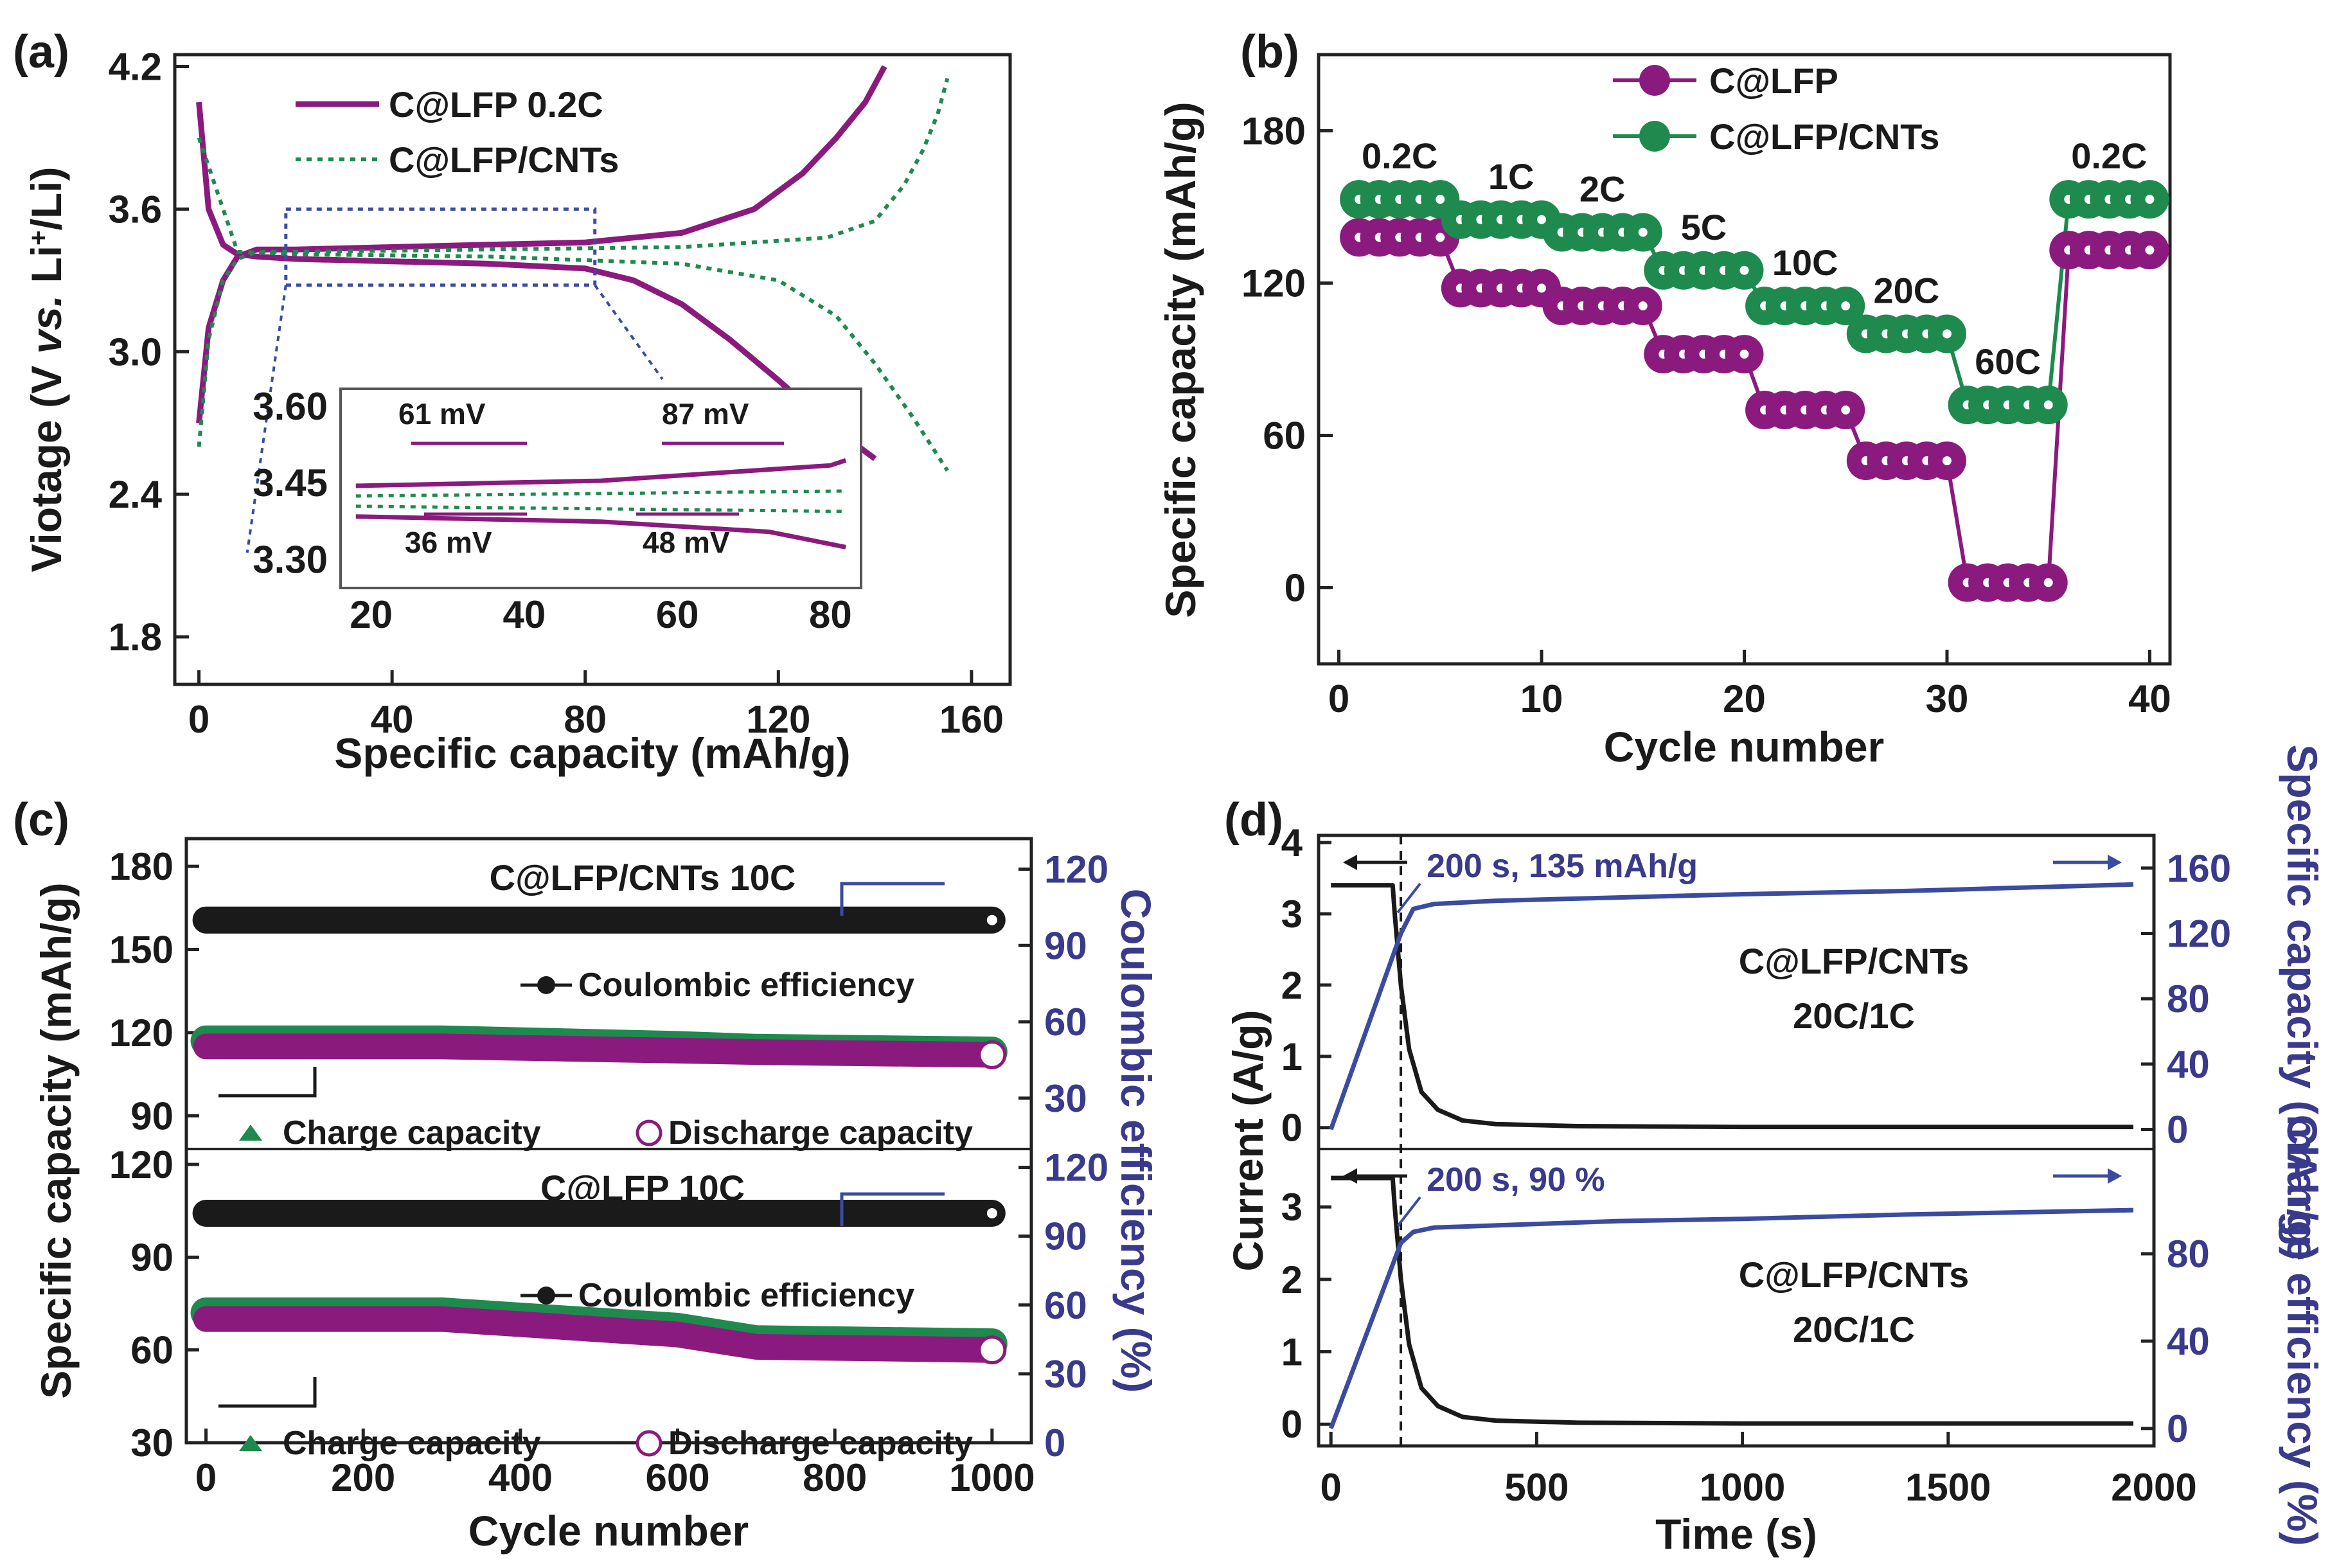  I want to click on panel-b-x-tick-label: 10, so click(1542, 698).